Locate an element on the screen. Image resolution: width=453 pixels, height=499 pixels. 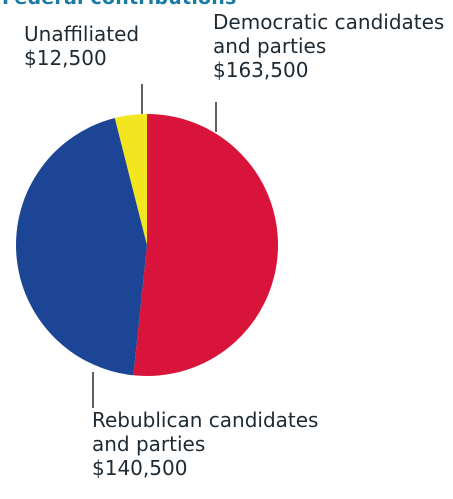
democratic-label-line1: Democratic candidates is located at coordinates (329, 22).